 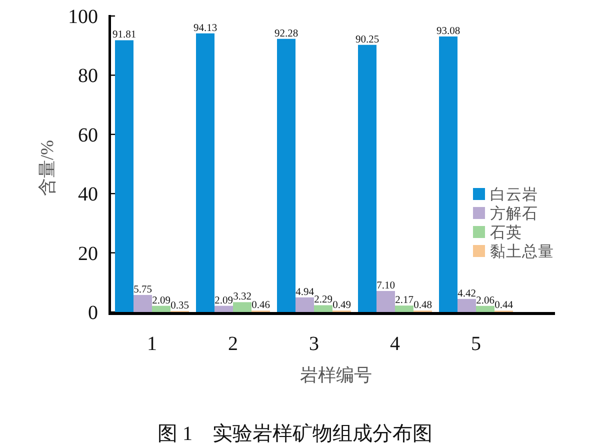 What do you see at coordinates (88, 253) in the screenshot?
I see `y-tick-label: 20` at bounding box center [88, 253].